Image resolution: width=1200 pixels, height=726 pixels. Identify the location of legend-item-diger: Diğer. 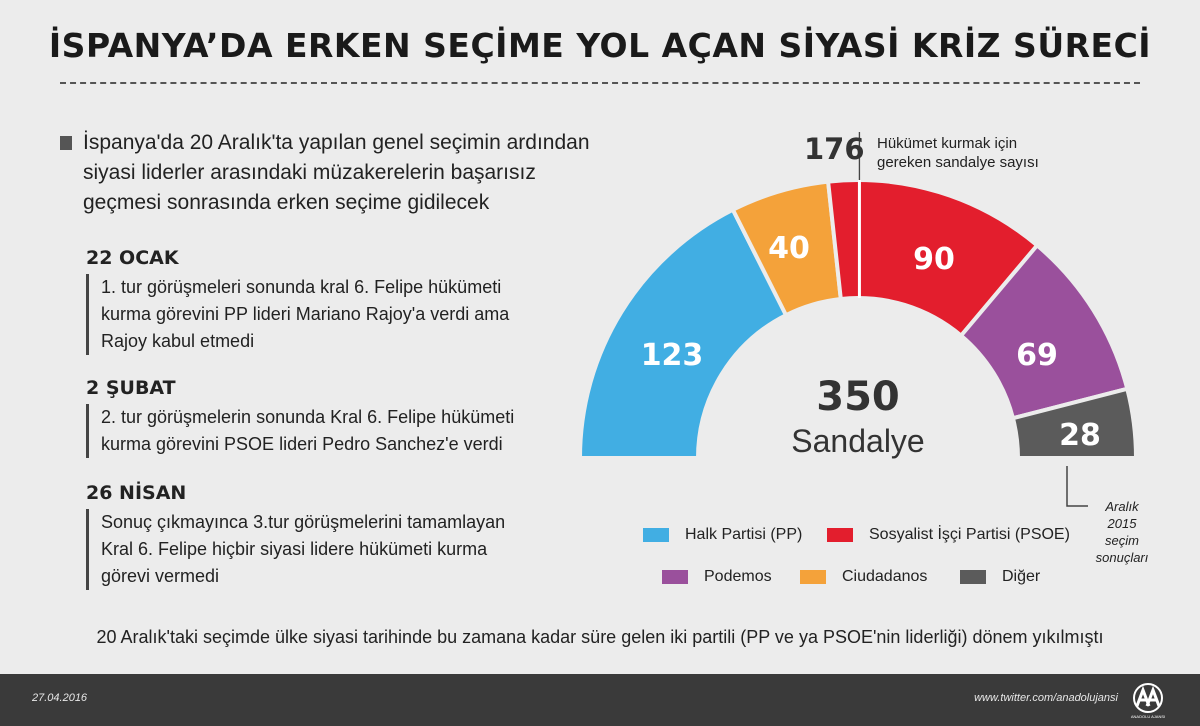
(1000, 577).